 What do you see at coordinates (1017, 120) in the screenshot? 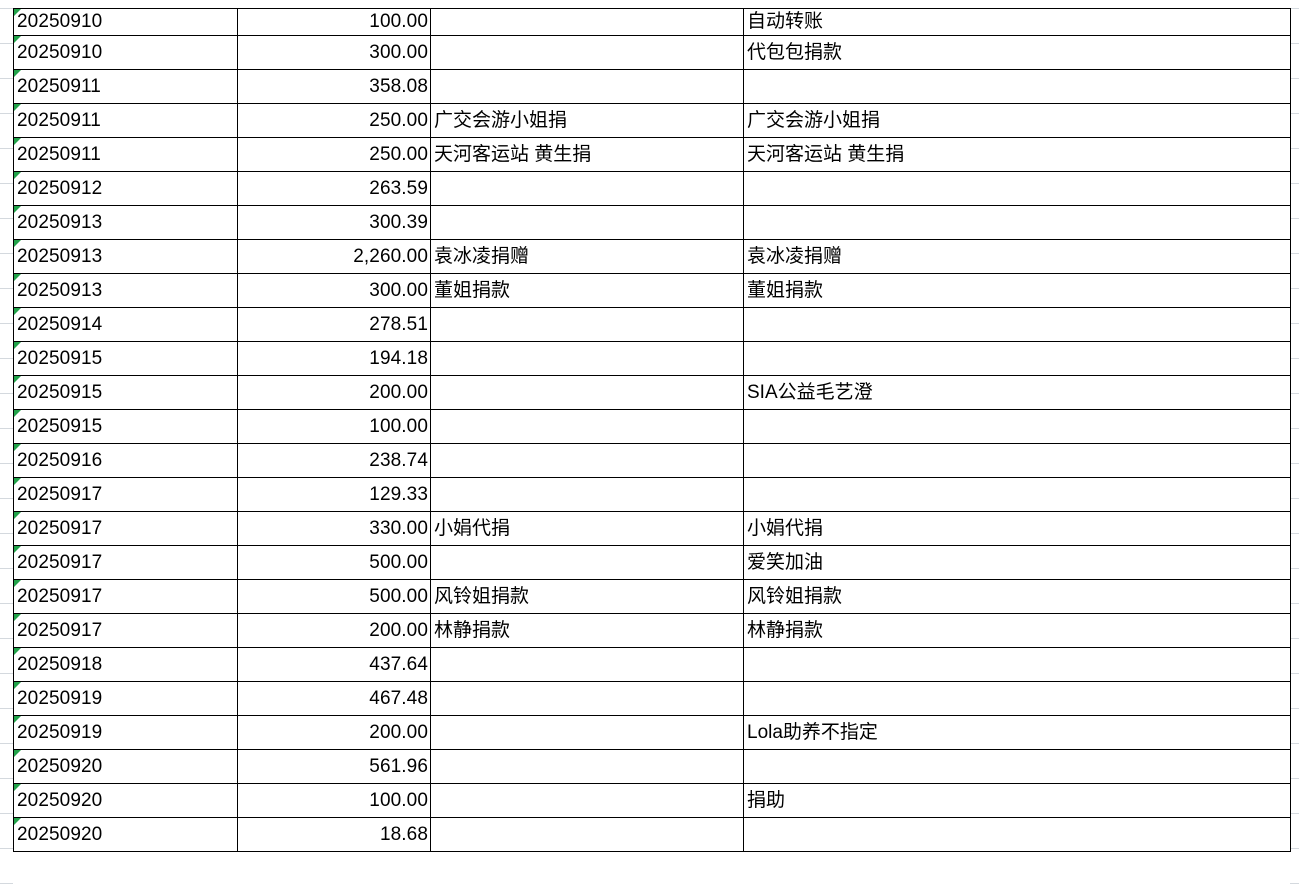
I see `cell-note-secondary: 广交会游小姐捐` at bounding box center [1017, 120].